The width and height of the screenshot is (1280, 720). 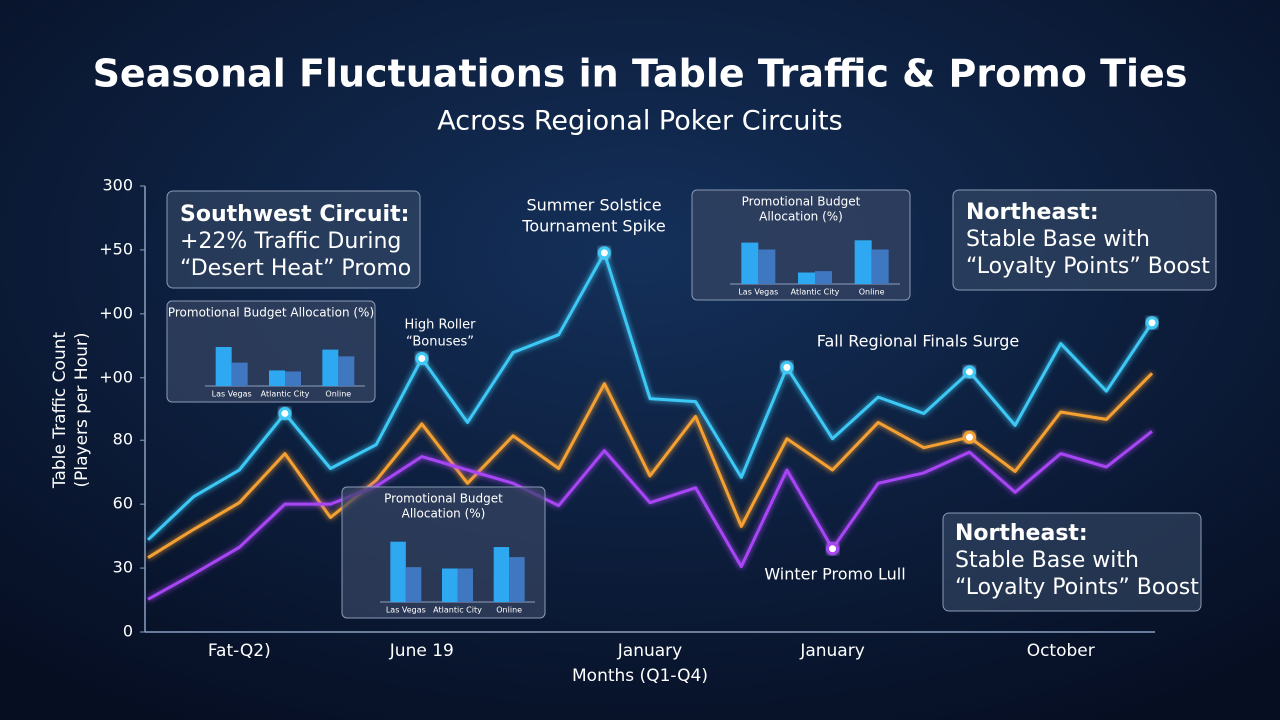 I want to click on annotation-text: Fall Regional Finals Surge, so click(x=918, y=341).